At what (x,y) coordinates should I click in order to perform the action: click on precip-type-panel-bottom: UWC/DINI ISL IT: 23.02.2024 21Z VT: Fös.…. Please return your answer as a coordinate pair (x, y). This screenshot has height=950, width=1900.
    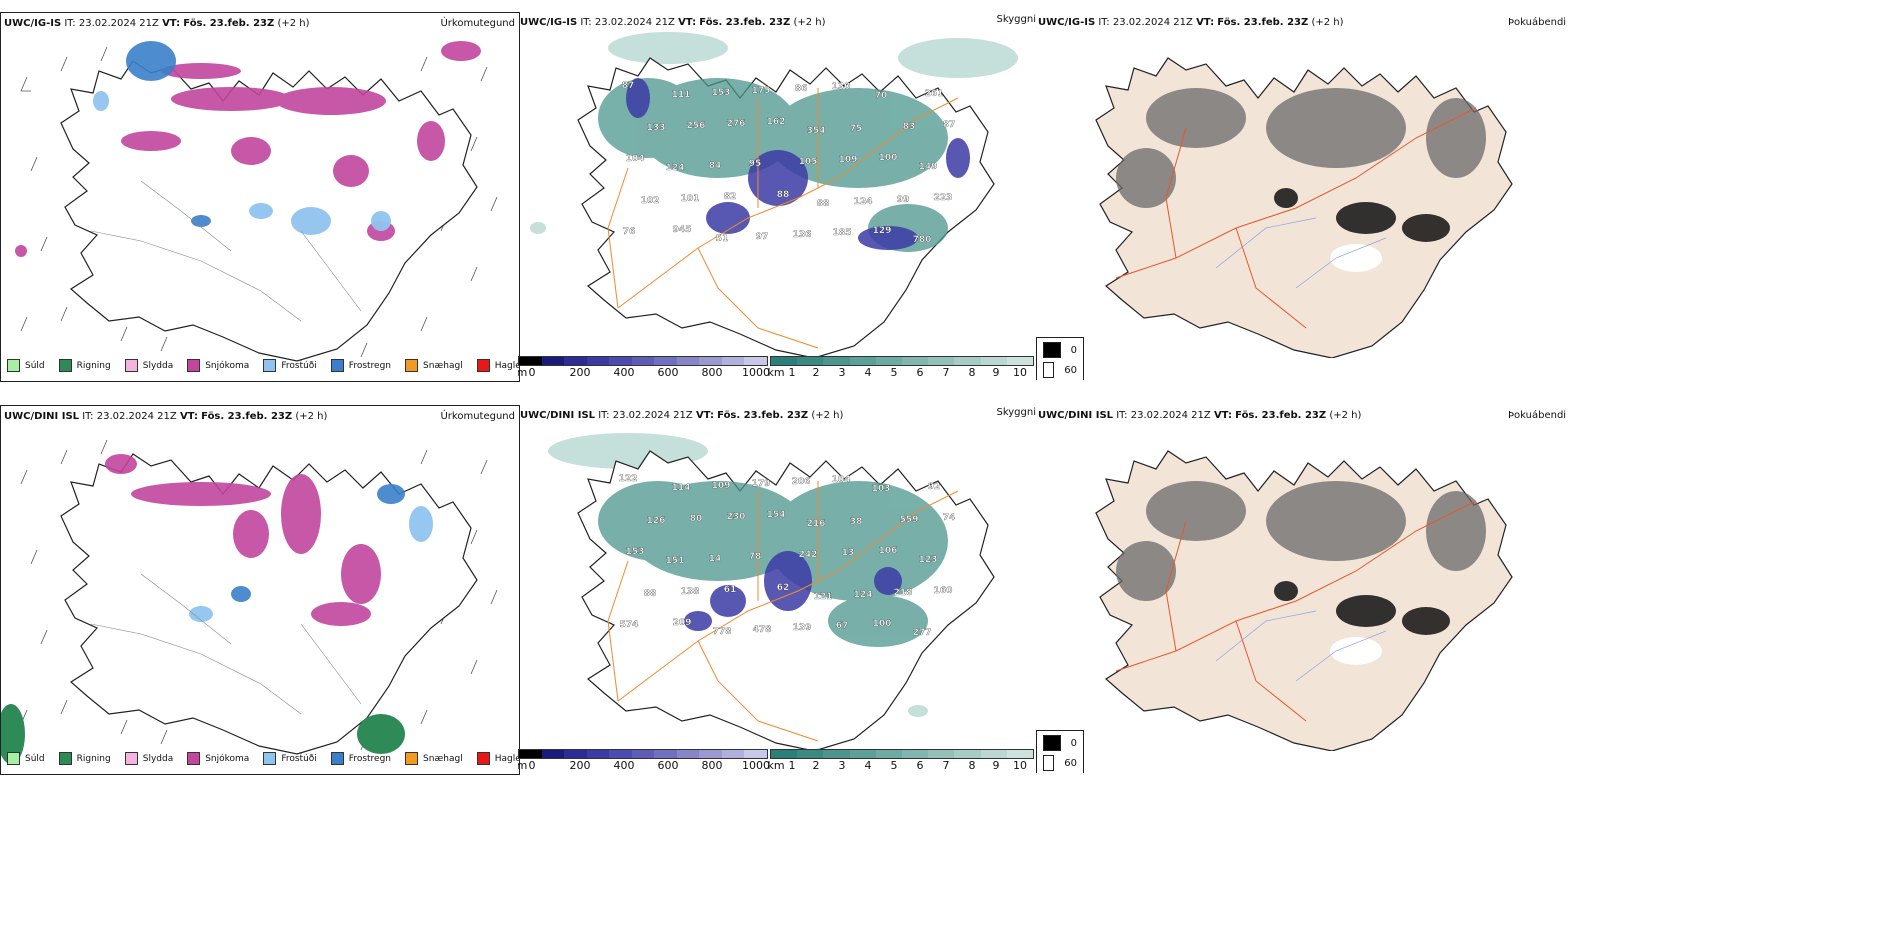
    Looking at the image, I should click on (260, 590).